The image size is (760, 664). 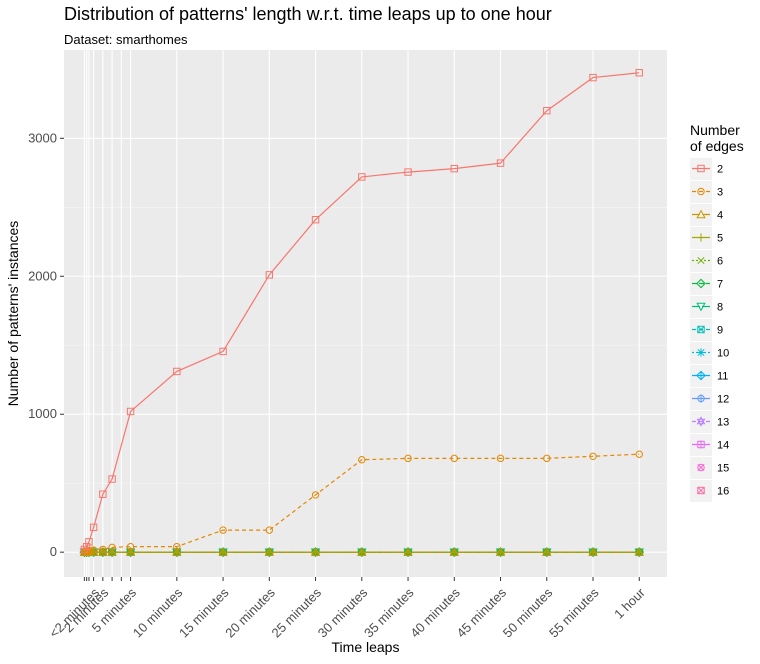 What do you see at coordinates (723, 469) in the screenshot?
I see `legend-label: 15` at bounding box center [723, 469].